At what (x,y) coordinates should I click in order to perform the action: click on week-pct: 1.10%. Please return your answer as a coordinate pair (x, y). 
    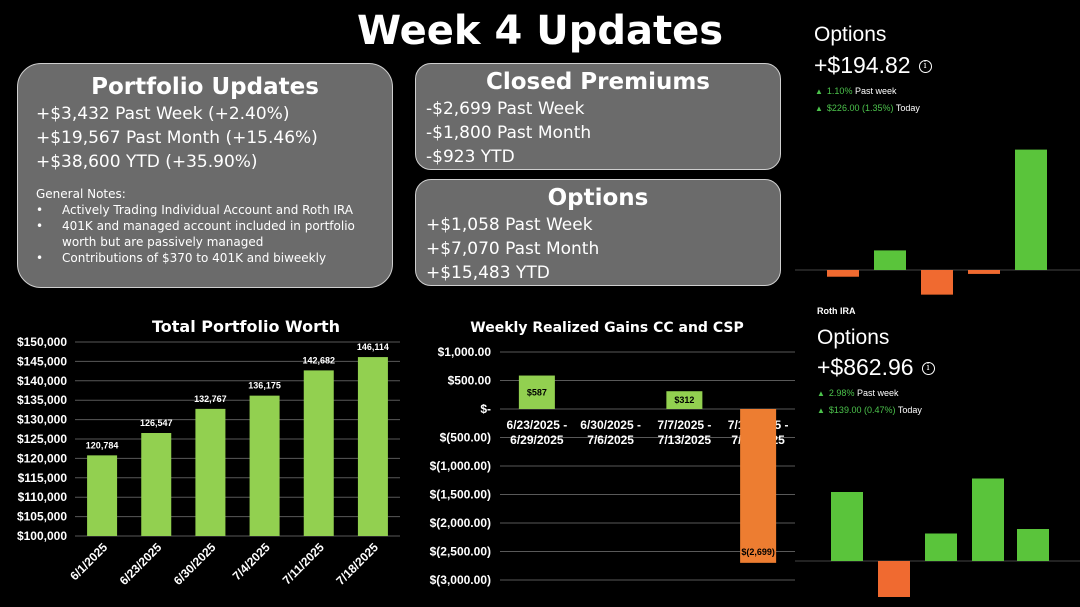
    Looking at the image, I should click on (839, 91).